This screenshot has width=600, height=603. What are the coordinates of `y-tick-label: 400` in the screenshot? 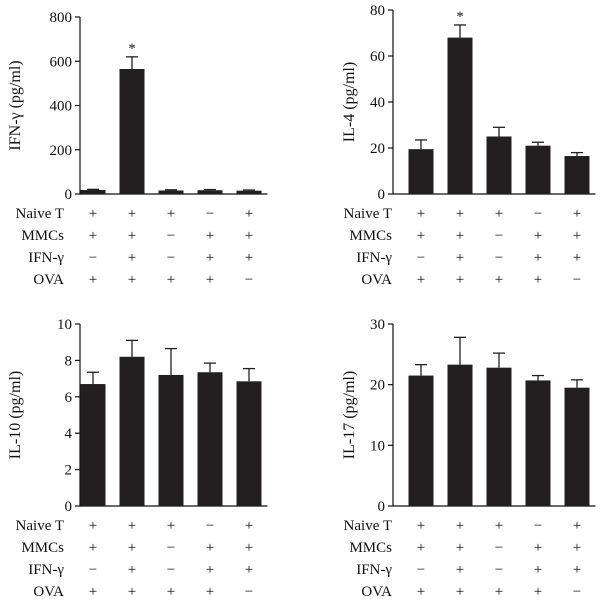 It's located at (61, 107).